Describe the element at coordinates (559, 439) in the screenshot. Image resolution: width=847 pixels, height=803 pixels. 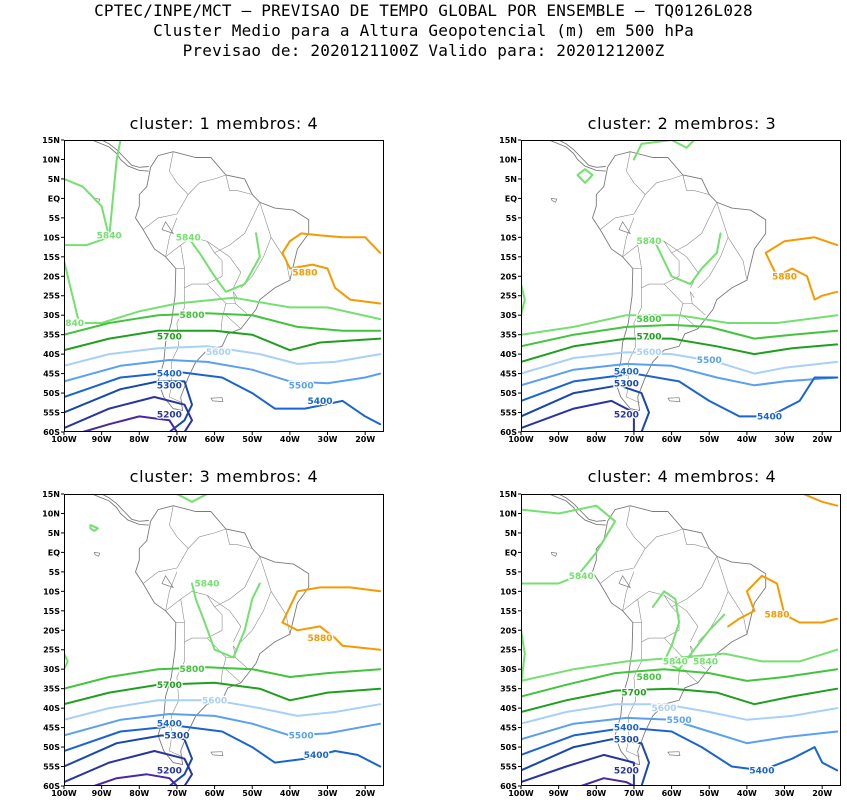
I see `lon-tick-label: 90W` at that location.